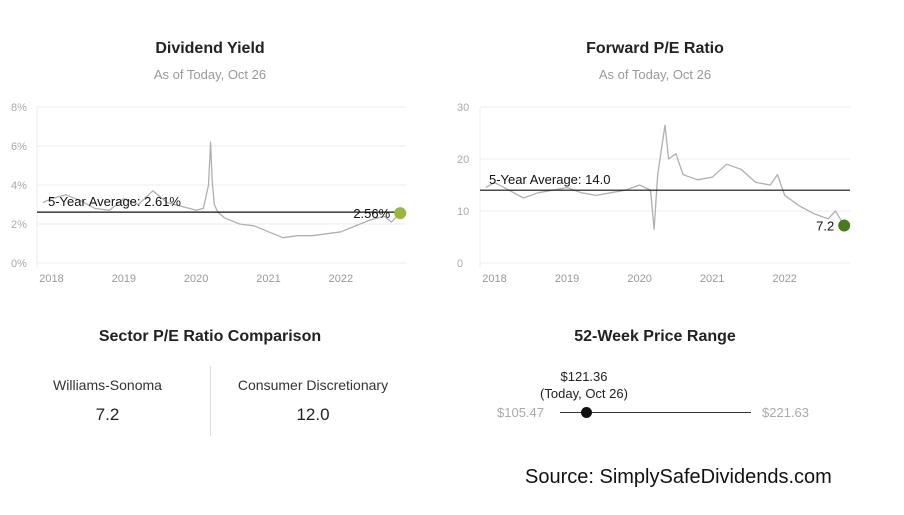  Describe the element at coordinates (19, 225) in the screenshot. I see `y-tick-label: 2%` at that location.